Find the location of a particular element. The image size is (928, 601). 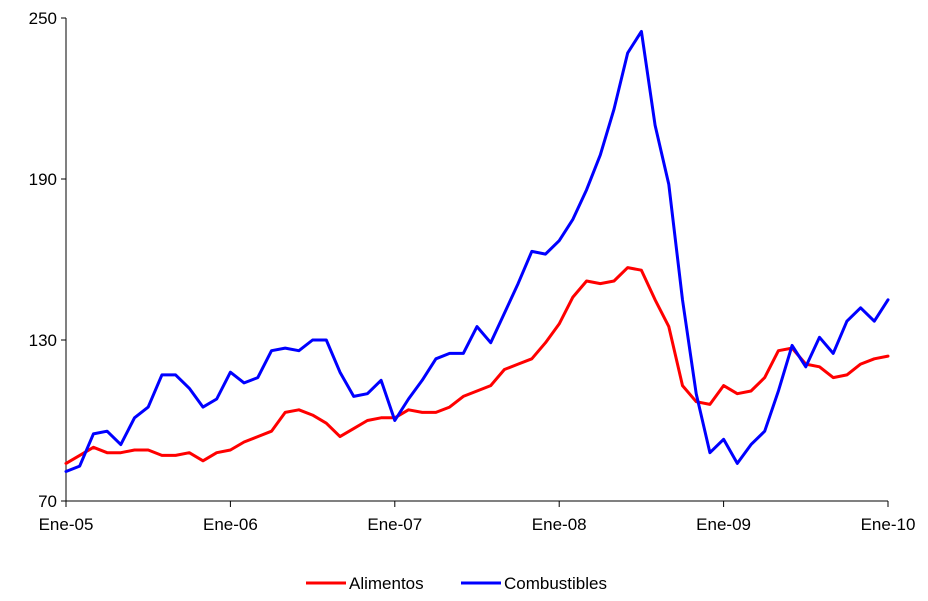

x-axis-ticks: Ene-05 Ene-06 Ene-07 Ene-08 Ene-09 Ene-10 is located at coordinates (477, 517).